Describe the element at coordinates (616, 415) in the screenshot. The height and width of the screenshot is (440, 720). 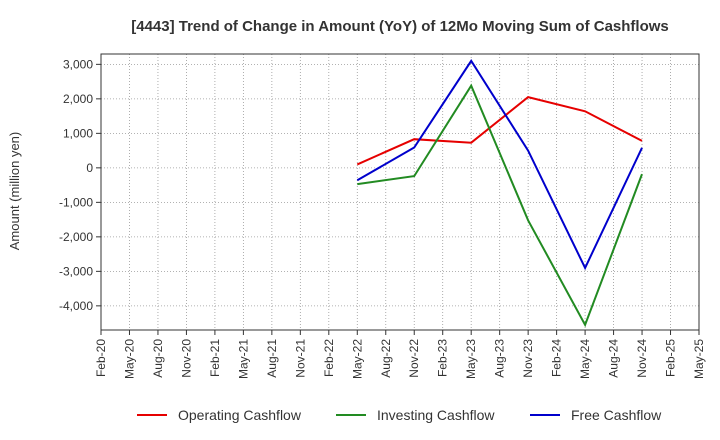
I see `legend-label: Free Cashflow` at that location.